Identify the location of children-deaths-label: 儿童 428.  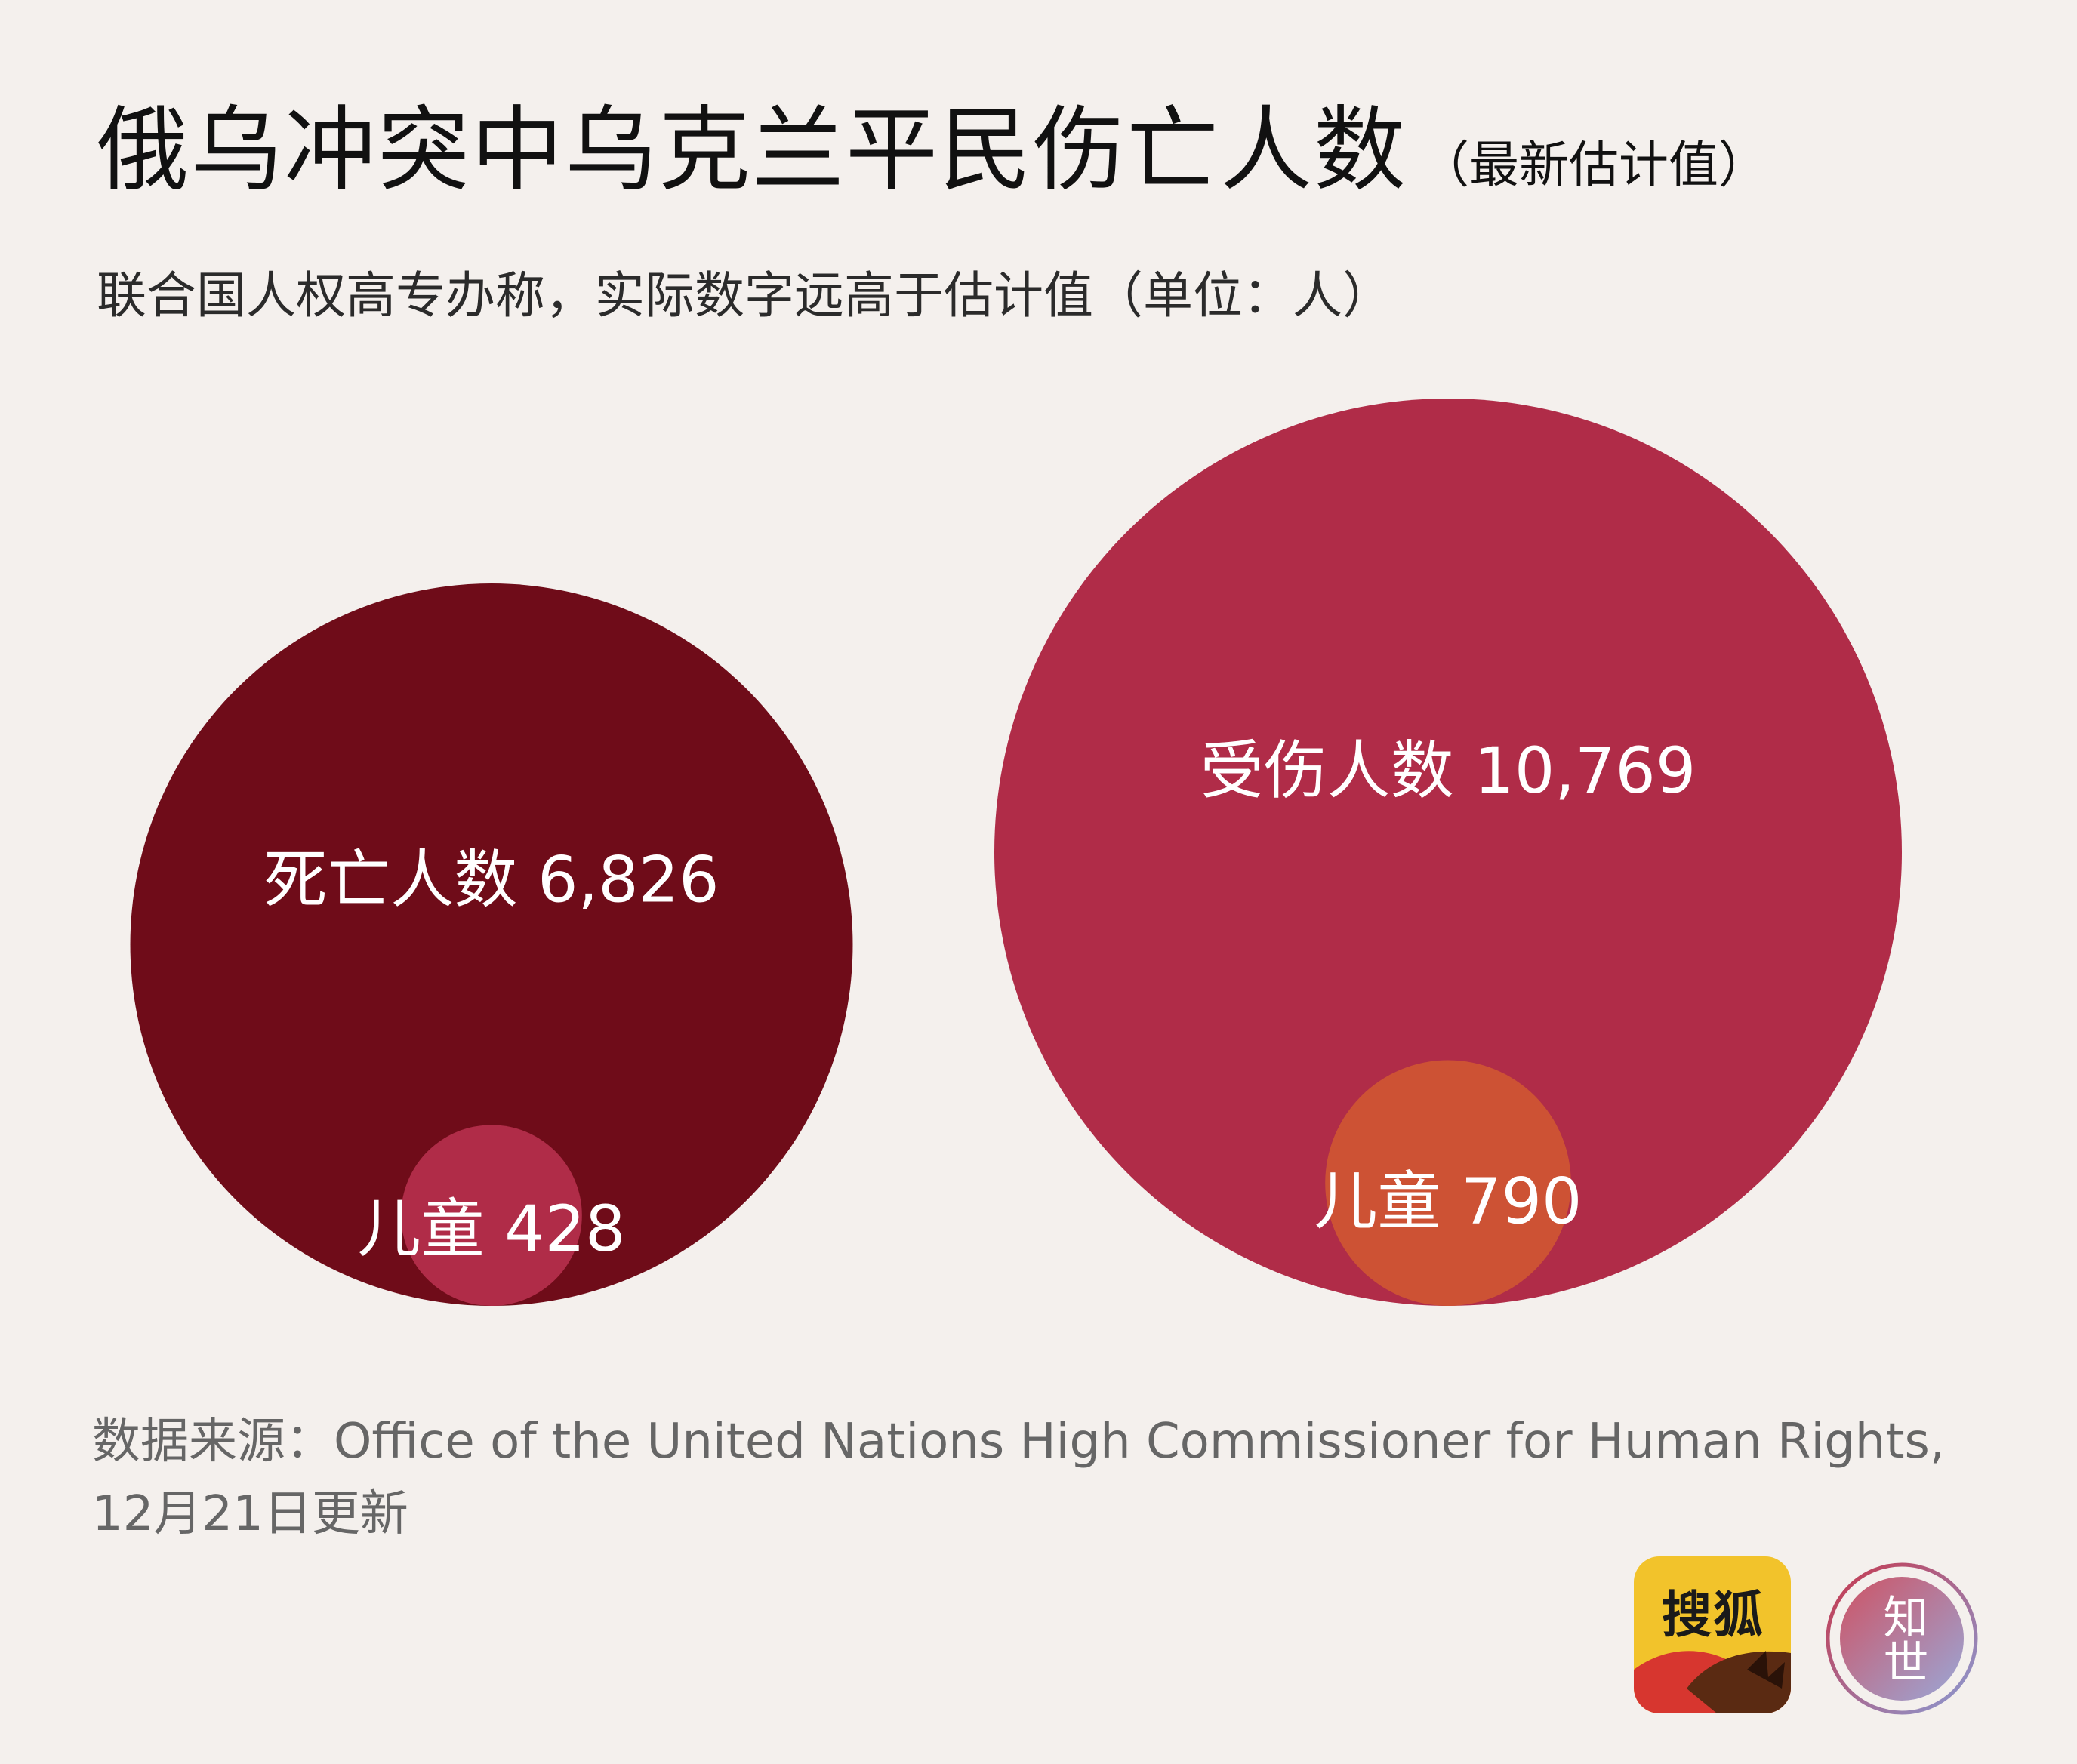
(491, 1229).